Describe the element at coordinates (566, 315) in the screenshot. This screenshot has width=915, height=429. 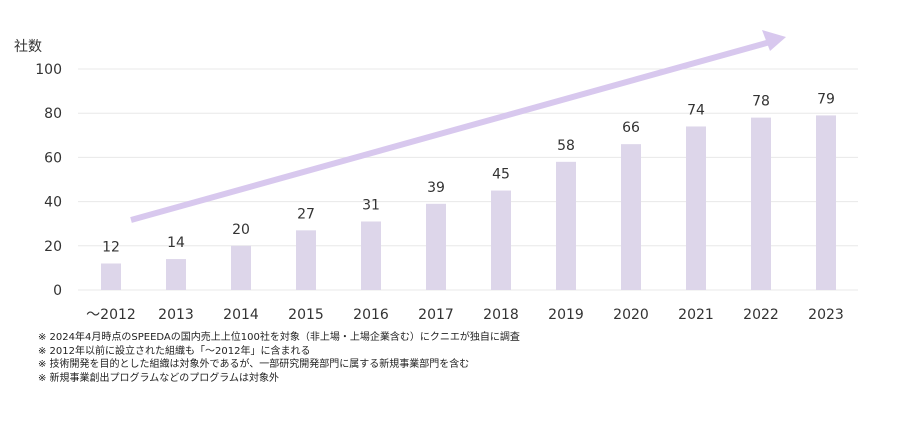
I see `x-tick-label: 2019` at that location.